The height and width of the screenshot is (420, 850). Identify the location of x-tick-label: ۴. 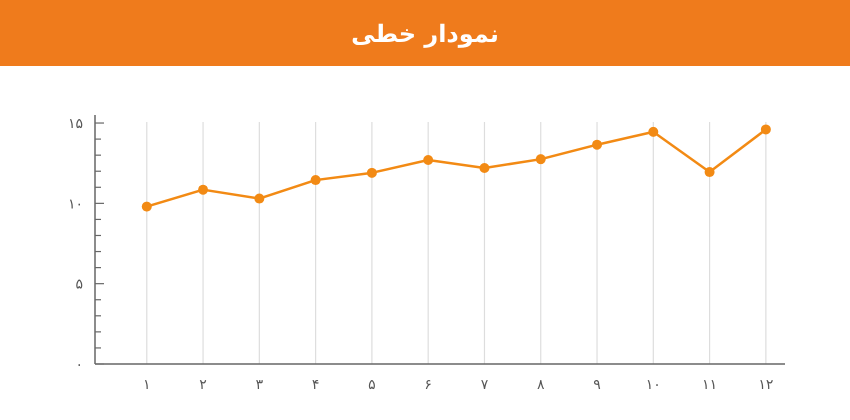
(316, 385).